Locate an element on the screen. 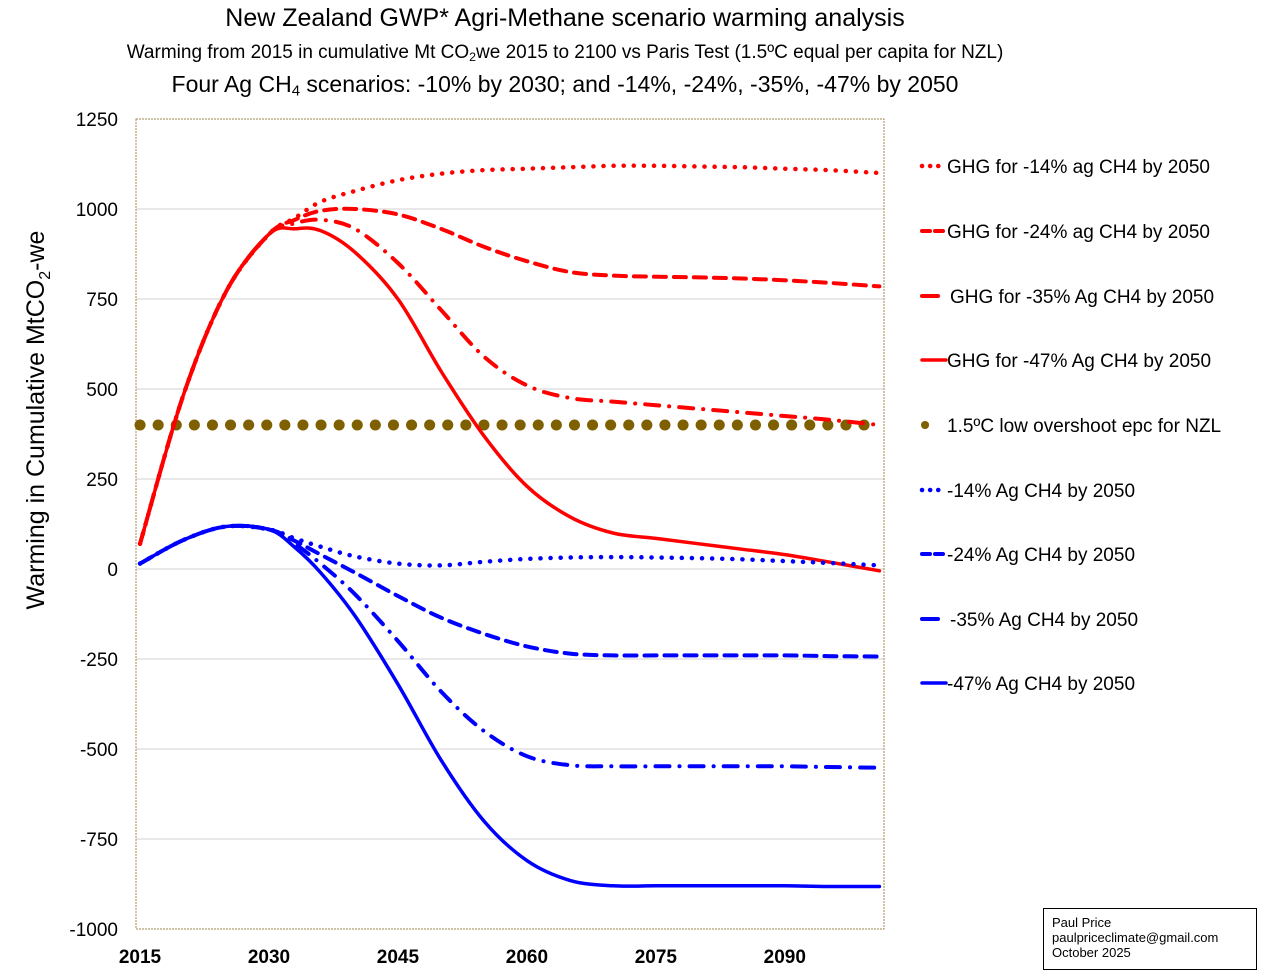 Image resolution: width=1272 pixels, height=978 pixels. y-tick-label: -1000 is located at coordinates (93, 930).